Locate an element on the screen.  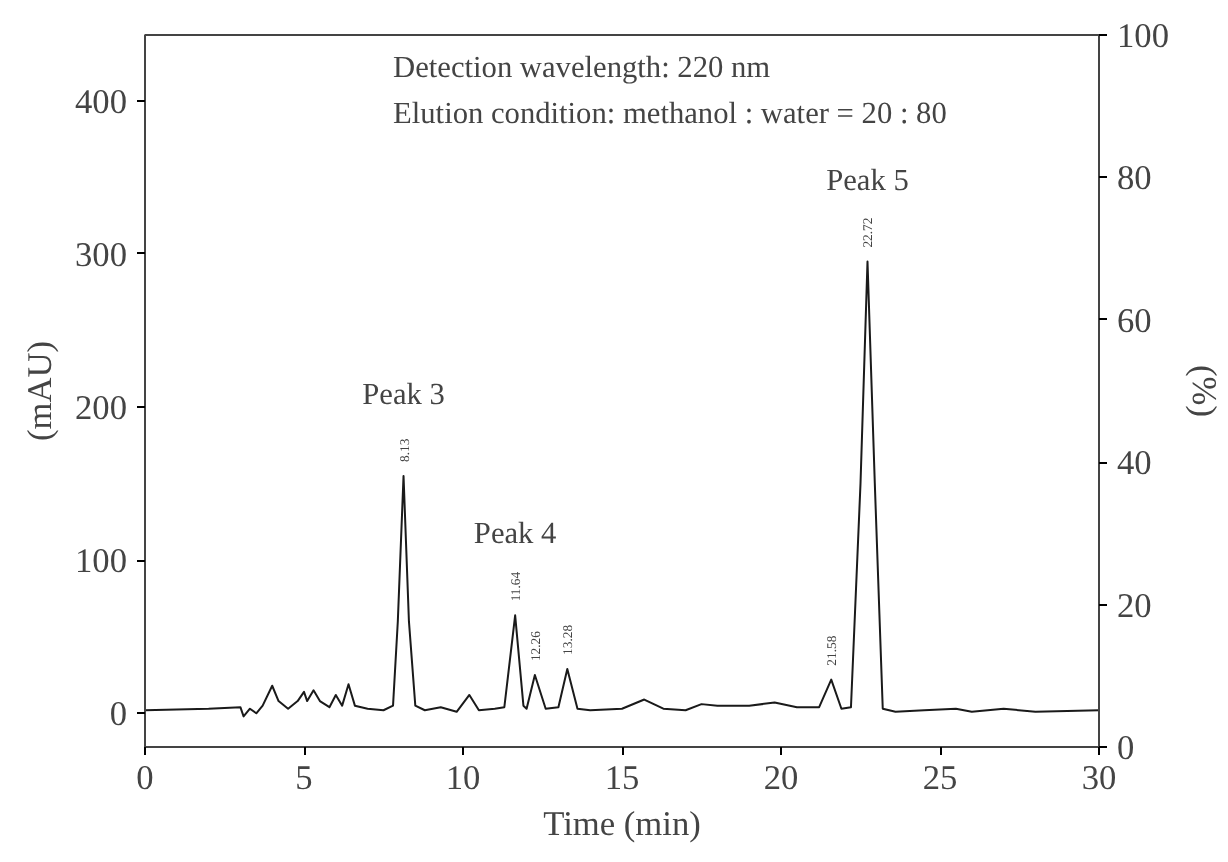
x-tick-label: 15 is located at coordinates (622, 778).